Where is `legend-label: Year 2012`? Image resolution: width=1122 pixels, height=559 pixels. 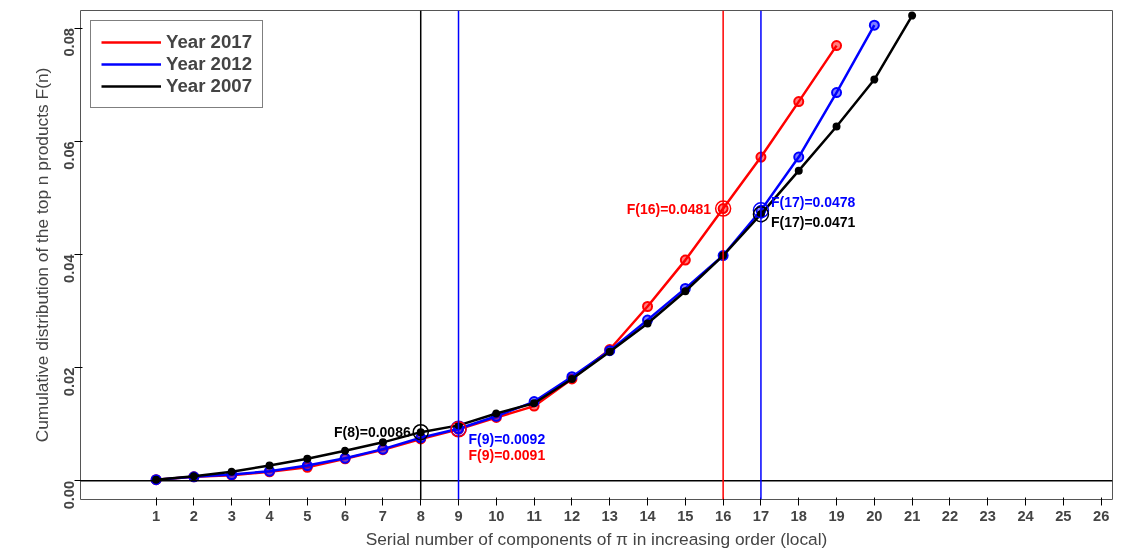
legend-label: Year 2012 is located at coordinates (209, 64).